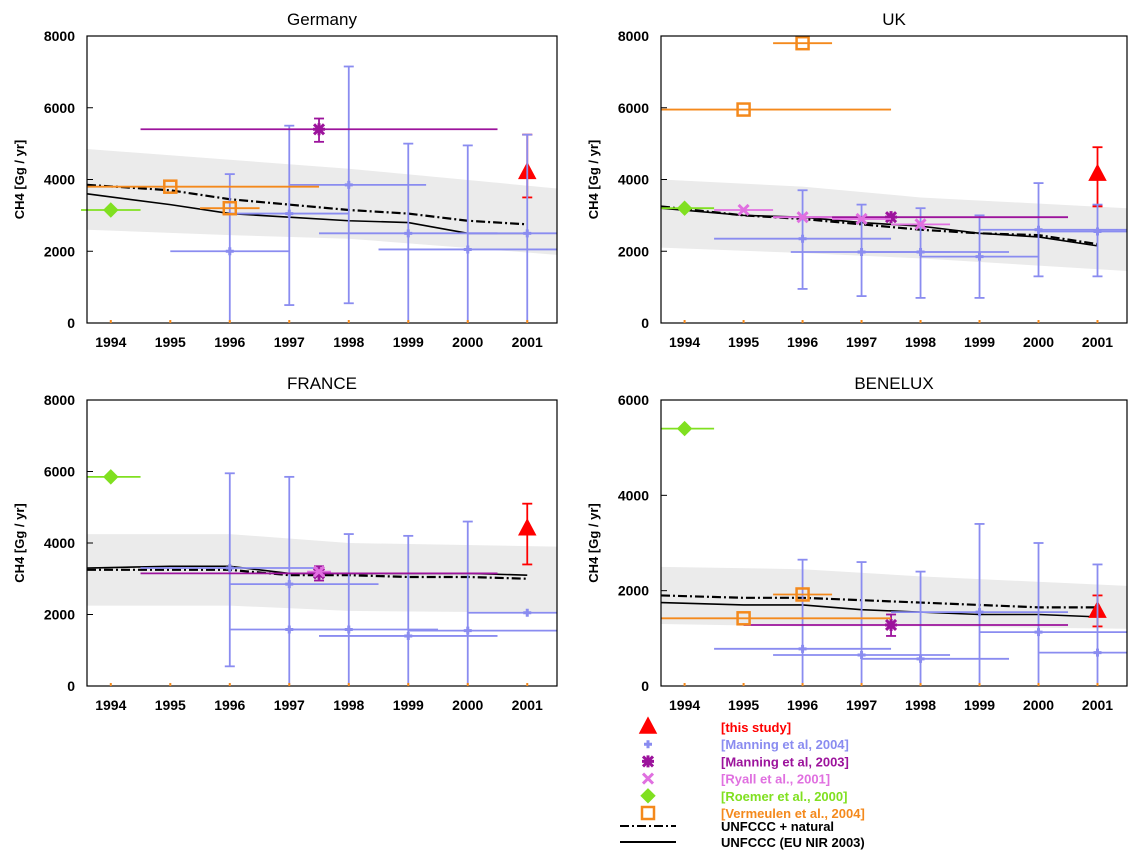 The width and height of the screenshot is (1129, 855). What do you see at coordinates (784, 796) in the screenshot?
I see `legend-label: [Roemer et al., 2000]` at bounding box center [784, 796].